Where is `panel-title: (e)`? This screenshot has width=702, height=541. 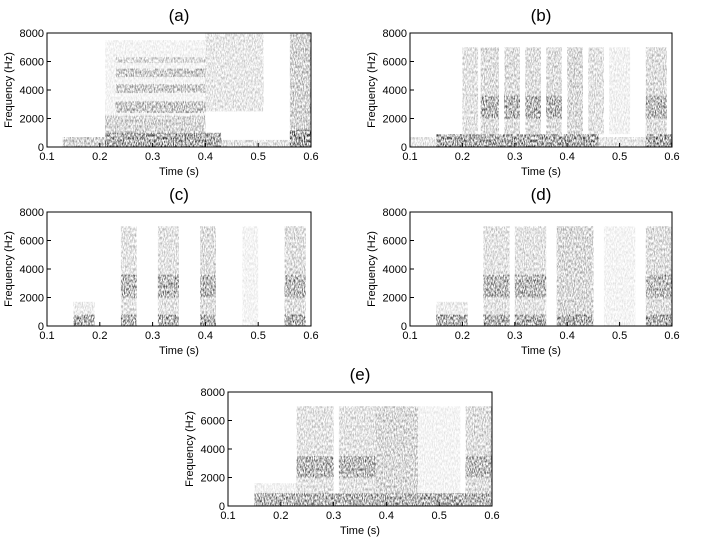
panel-title: (e) is located at coordinates (360, 374).